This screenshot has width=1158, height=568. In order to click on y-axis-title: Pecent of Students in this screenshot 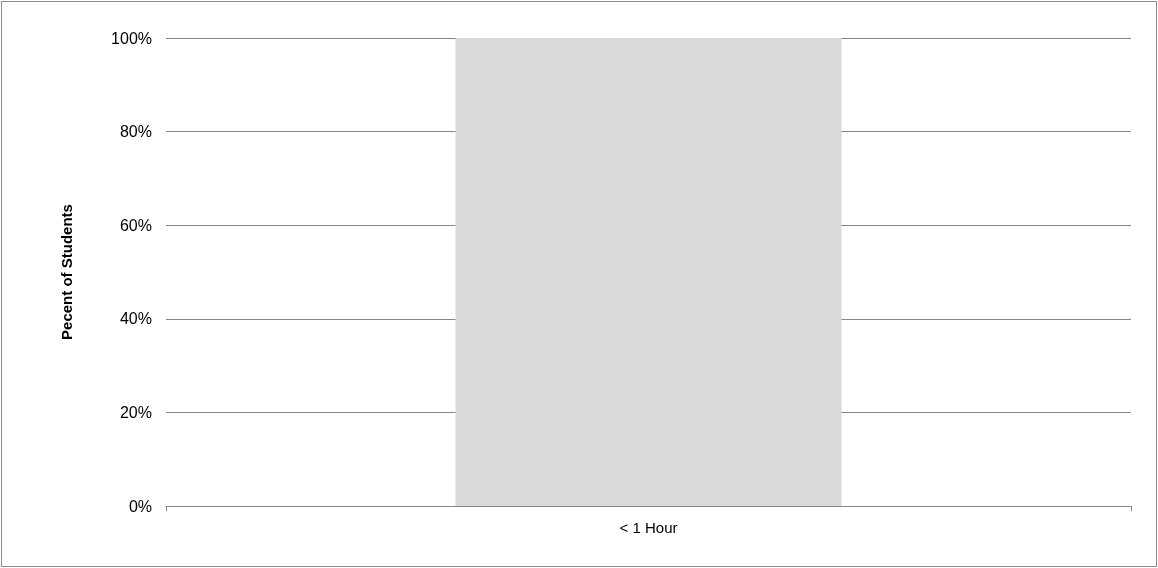, I will do `click(66, 272)`.